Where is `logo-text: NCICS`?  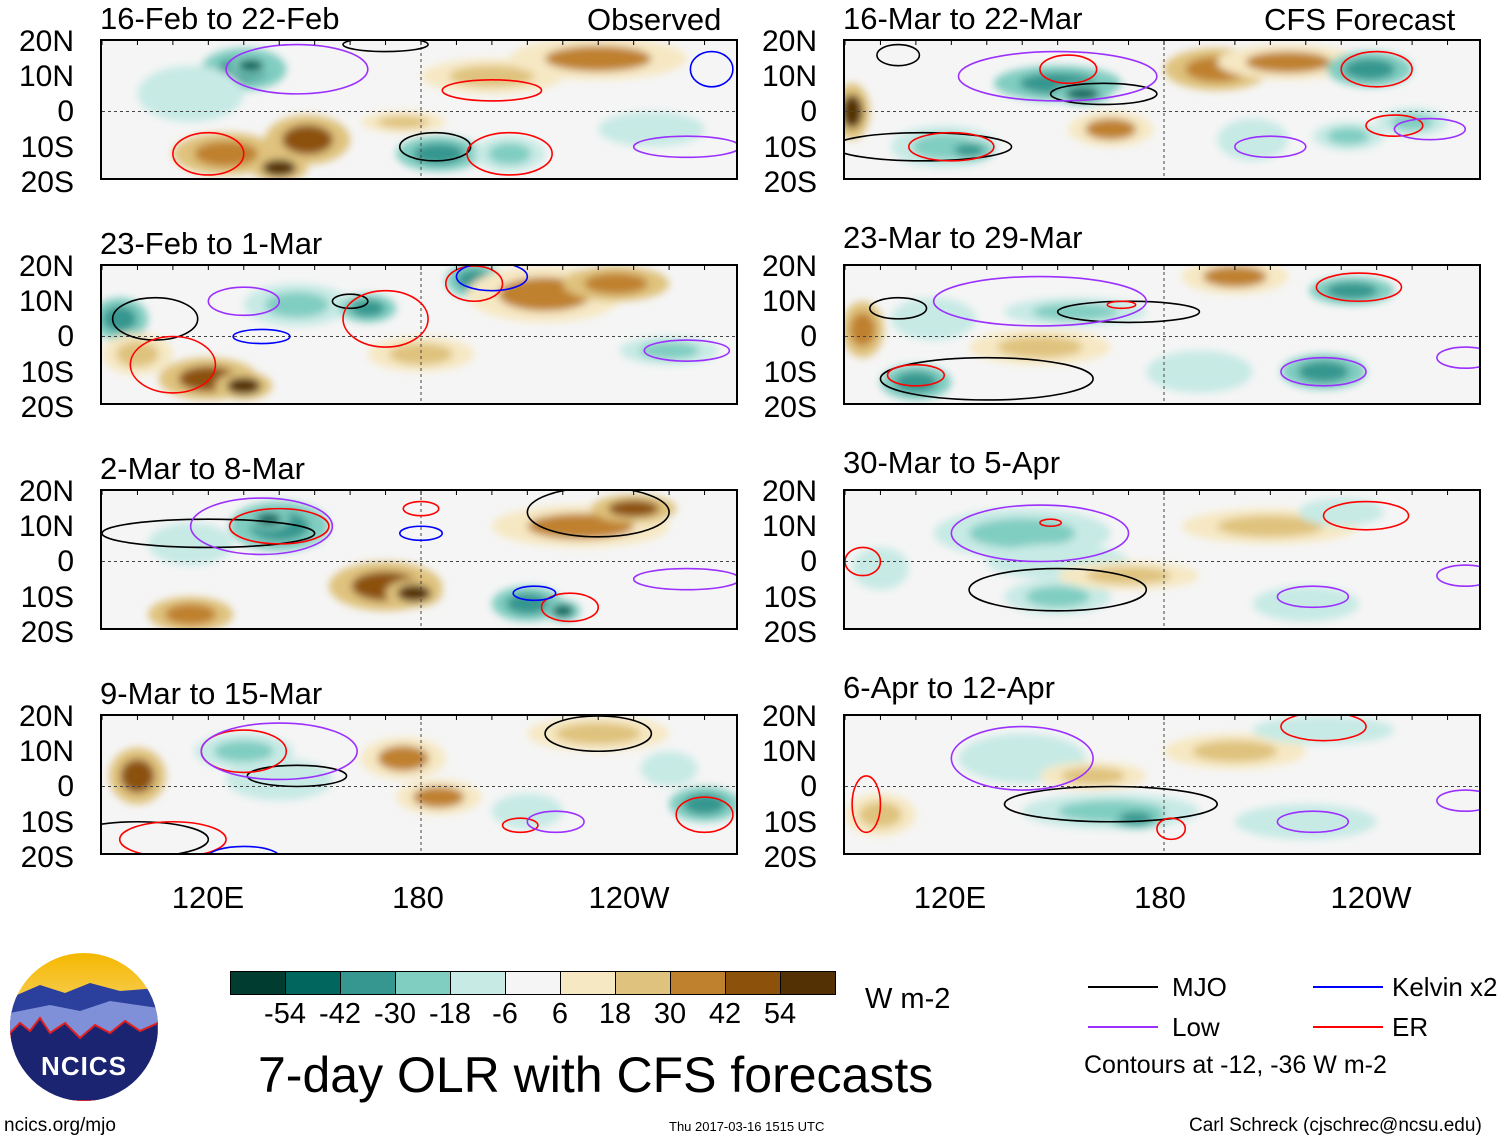
logo-text: NCICS is located at coordinates (84, 1066).